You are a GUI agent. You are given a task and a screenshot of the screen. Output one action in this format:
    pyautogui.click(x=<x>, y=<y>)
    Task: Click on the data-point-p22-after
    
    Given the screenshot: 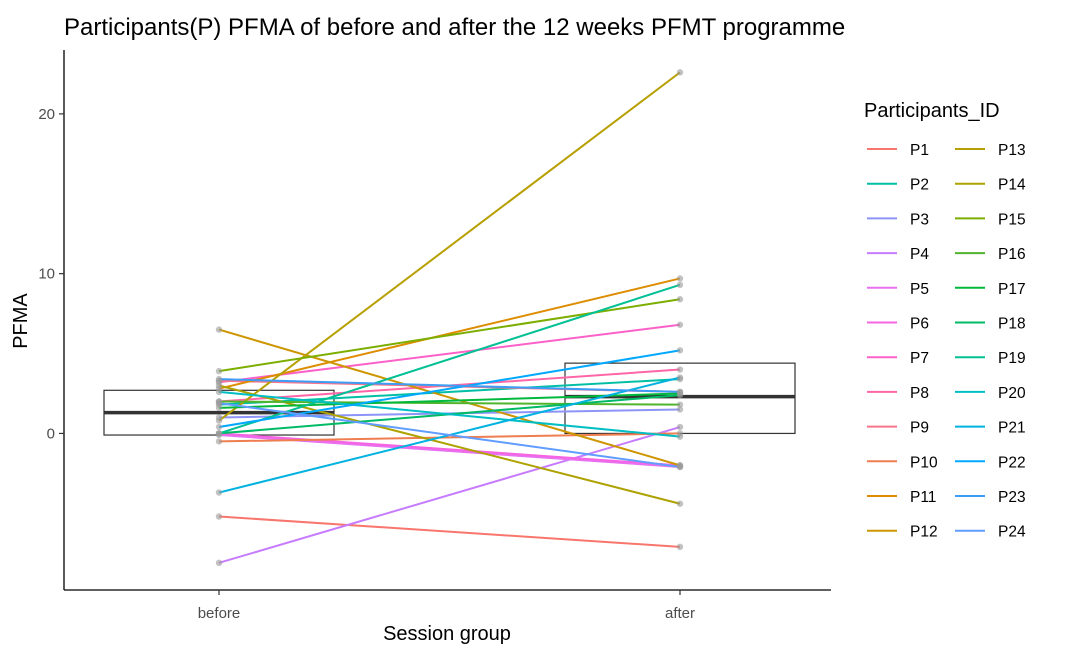 What is the action you would take?
    pyautogui.click(x=680, y=350)
    